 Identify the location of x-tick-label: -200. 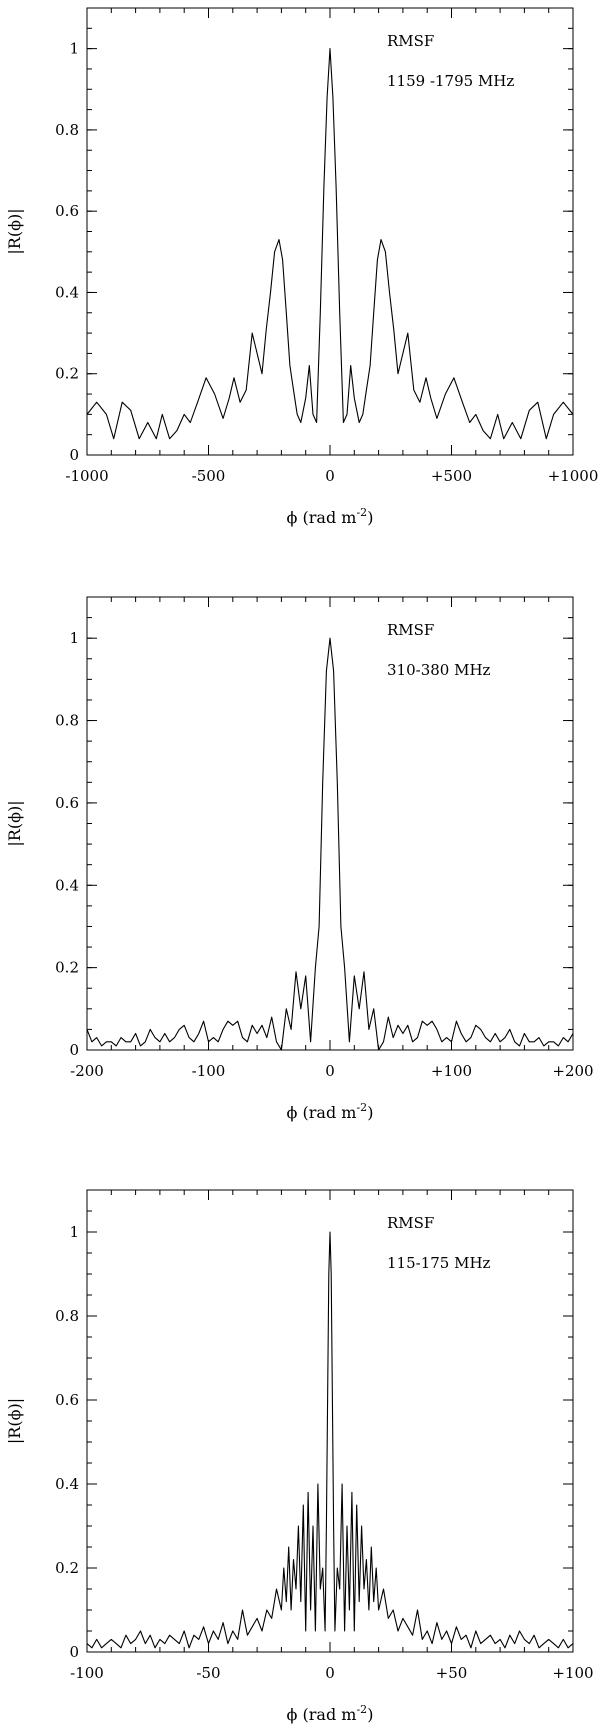
(87, 1071).